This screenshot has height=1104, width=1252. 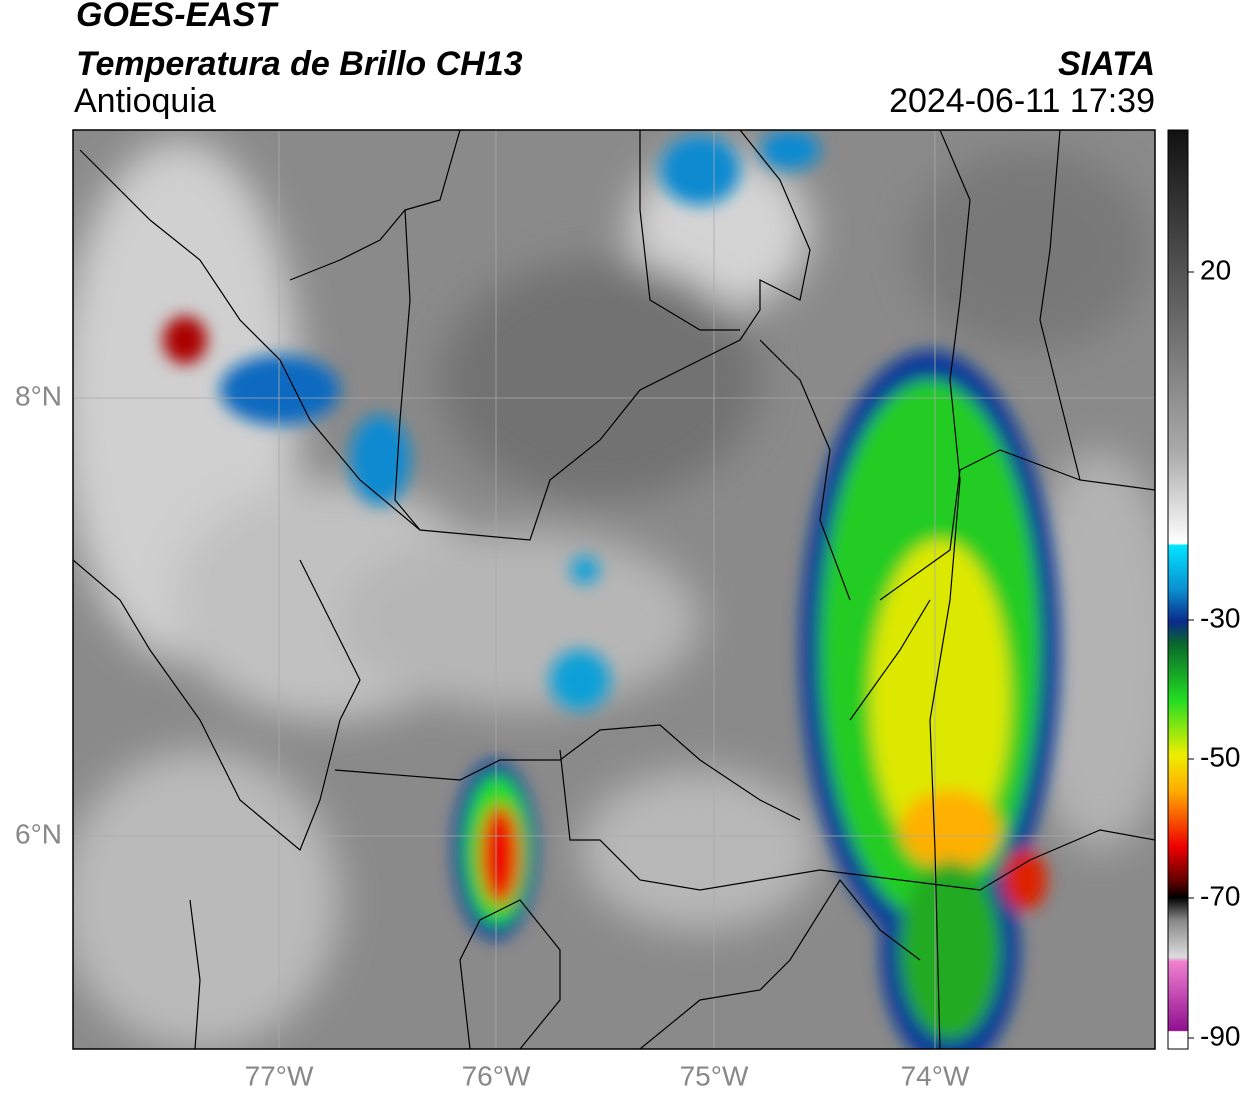 What do you see at coordinates (38, 395) in the screenshot?
I see `lat-label: 8°N` at bounding box center [38, 395].